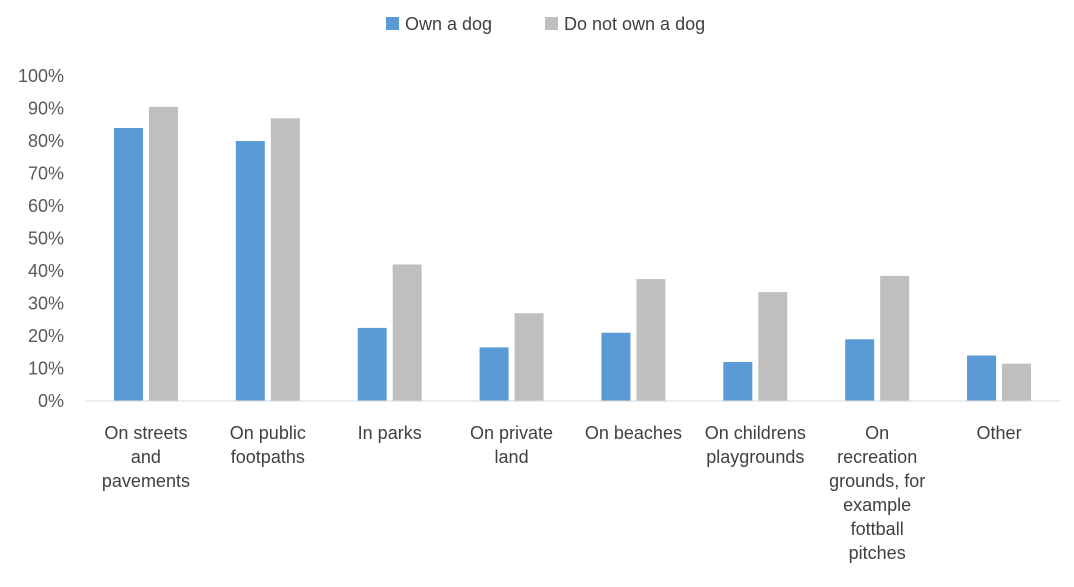  What do you see at coordinates (999, 433) in the screenshot?
I see `x-category-label: Other` at bounding box center [999, 433].